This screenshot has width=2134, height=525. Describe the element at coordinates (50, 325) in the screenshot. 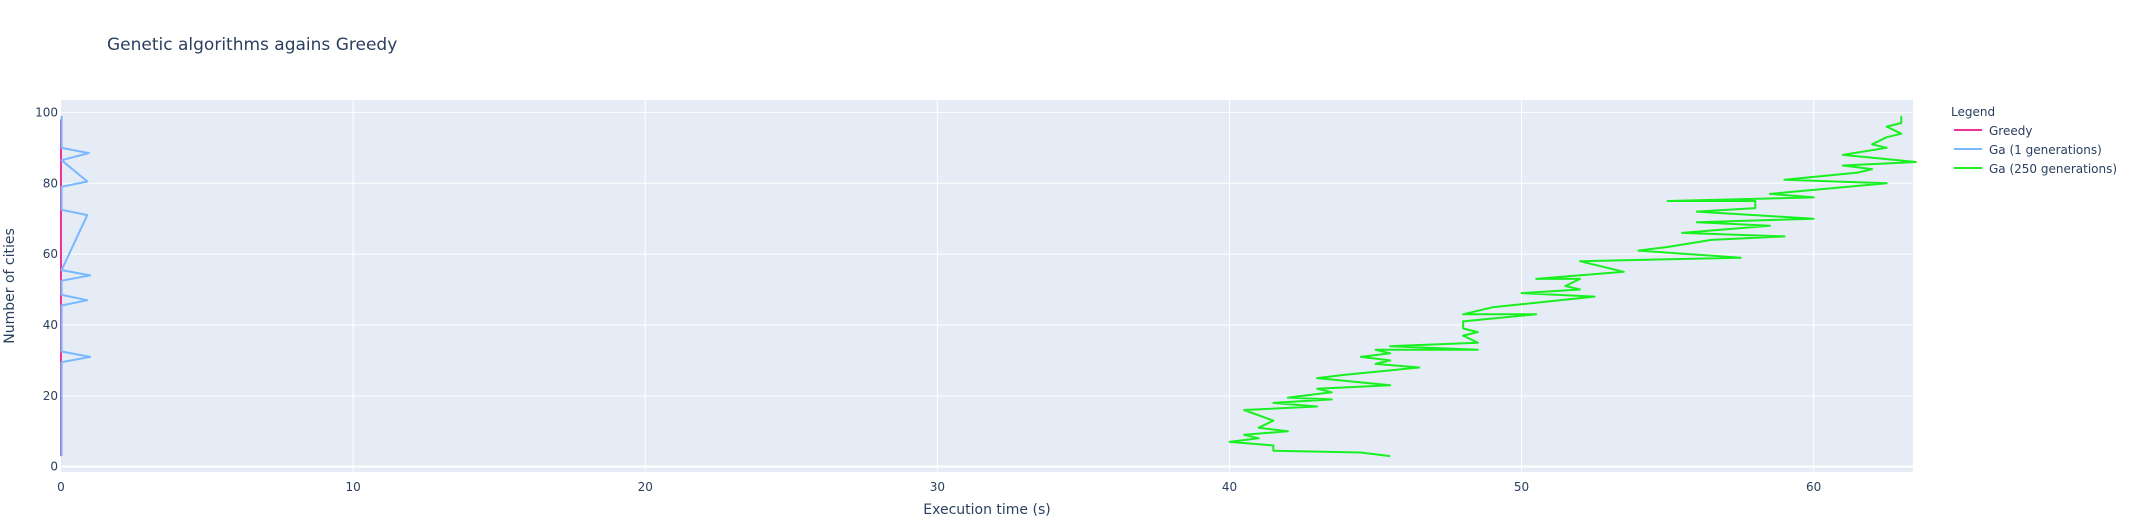

I see `y-tick-label: 40` at that location.